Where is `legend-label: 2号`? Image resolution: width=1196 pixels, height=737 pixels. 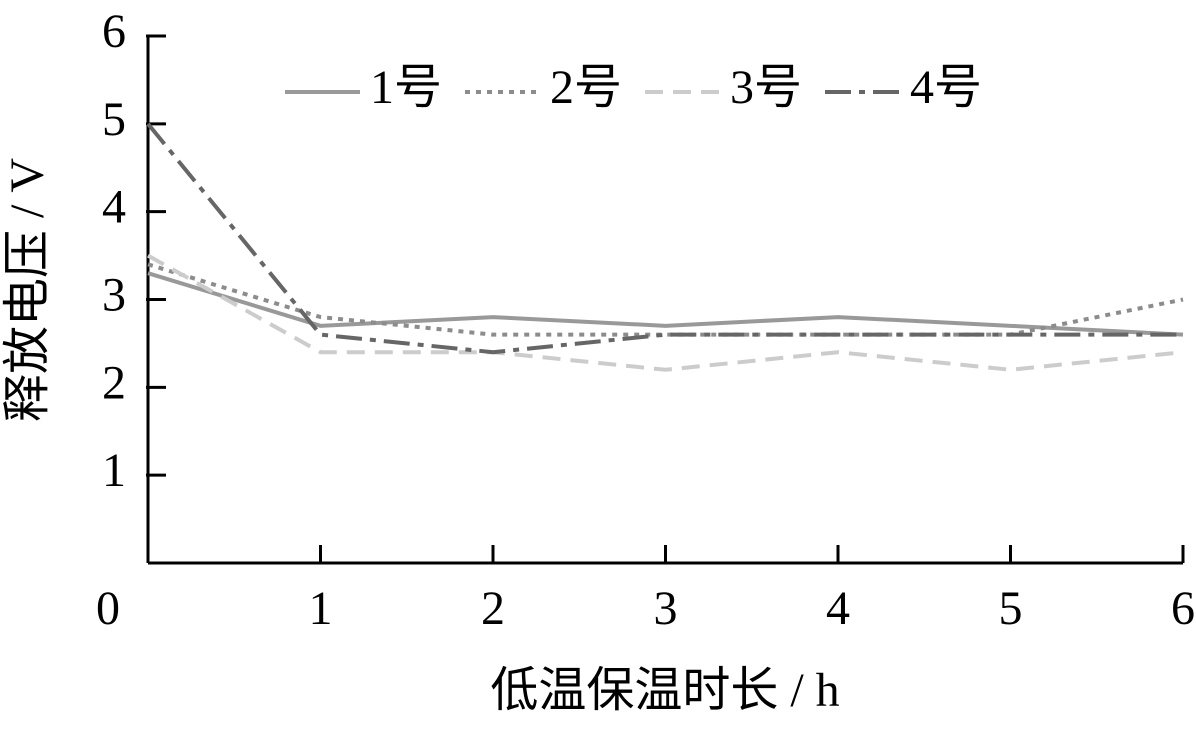
legend-label: 2号 is located at coordinates (586, 87).